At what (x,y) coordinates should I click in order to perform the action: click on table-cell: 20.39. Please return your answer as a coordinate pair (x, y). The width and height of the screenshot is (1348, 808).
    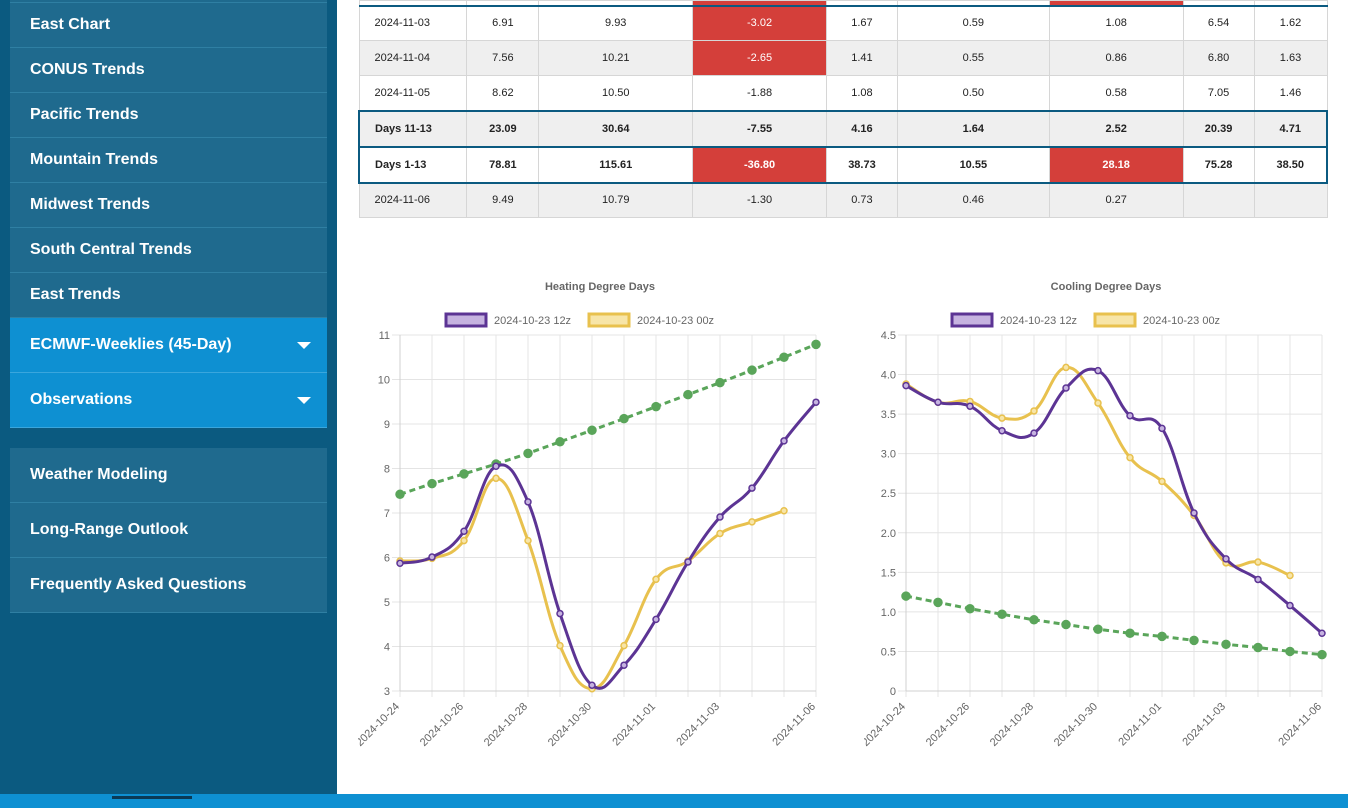
    Looking at the image, I should click on (1218, 128).